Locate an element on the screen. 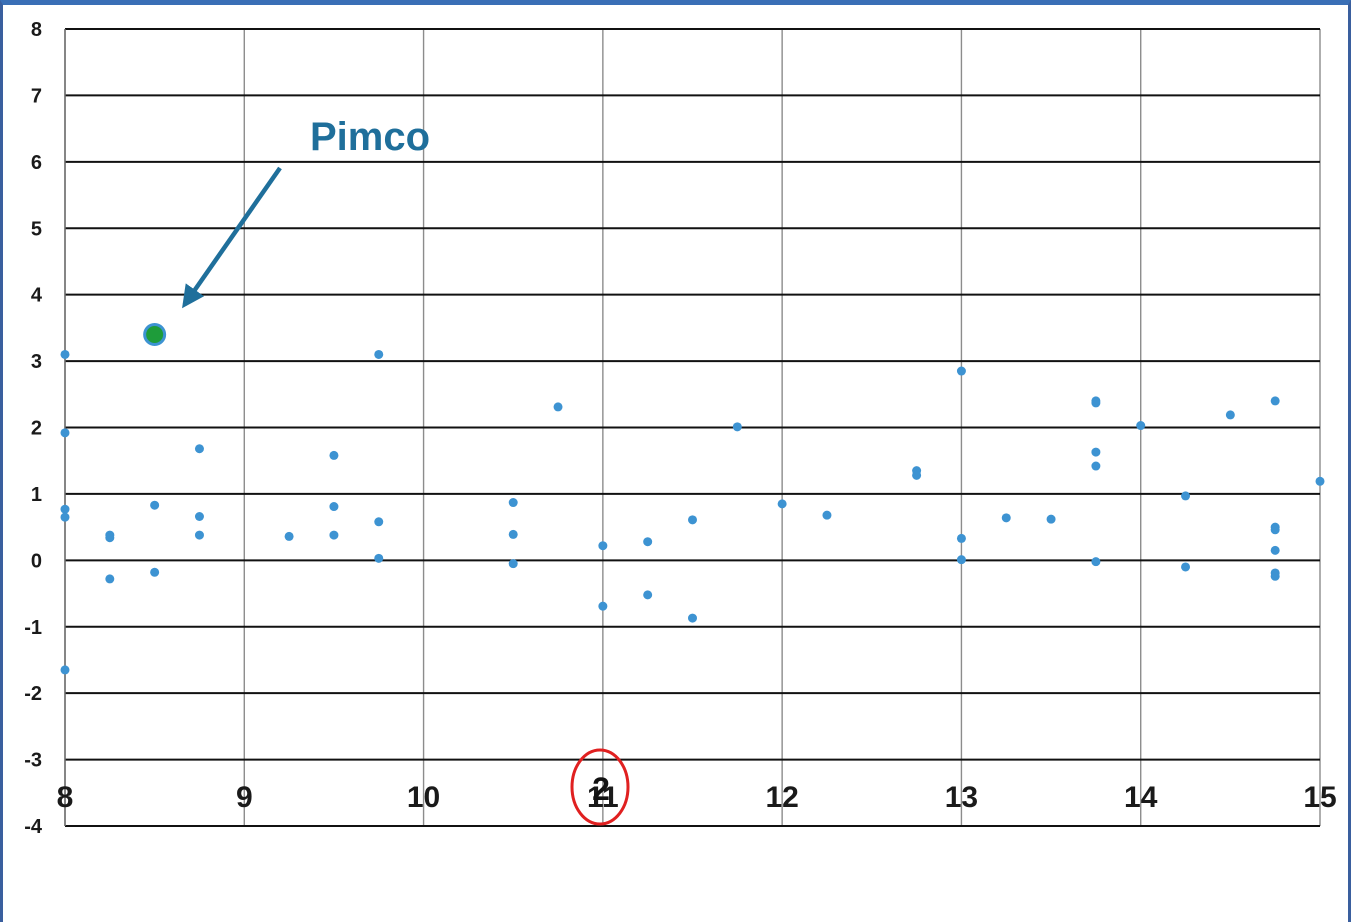 This screenshot has width=1351, height=922. red-circle-marker is located at coordinates (600, 787).